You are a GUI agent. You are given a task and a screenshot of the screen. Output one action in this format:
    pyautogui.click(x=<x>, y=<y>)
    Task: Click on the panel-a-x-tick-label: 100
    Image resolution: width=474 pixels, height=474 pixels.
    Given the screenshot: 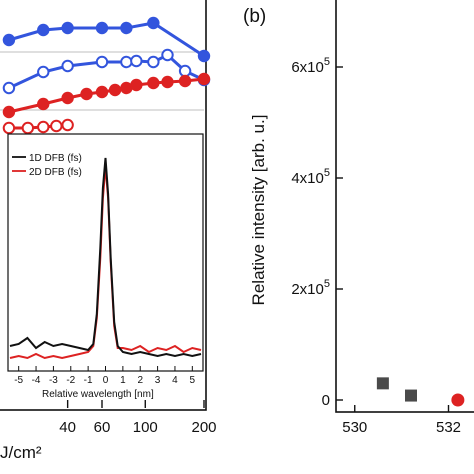 What is the action you would take?
    pyautogui.click(x=145, y=427)
    